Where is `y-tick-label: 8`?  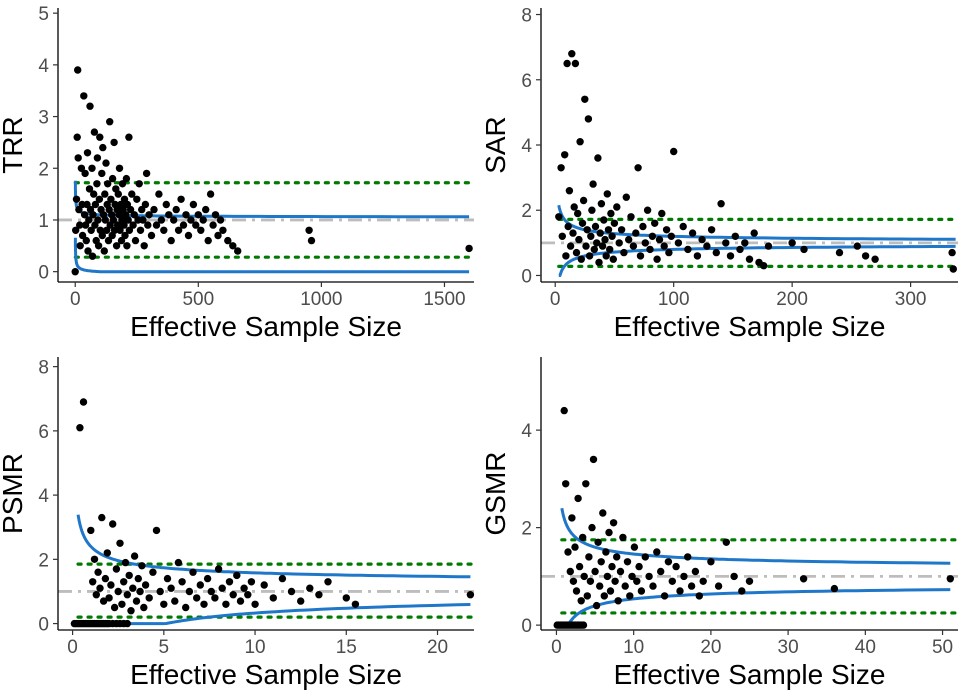 y-tick-label: 8 is located at coordinates (43, 368).